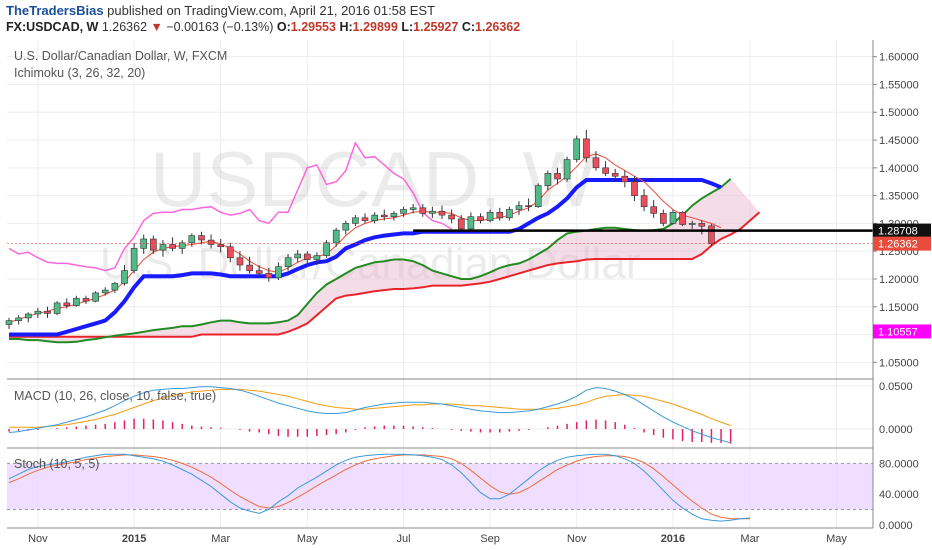  Describe the element at coordinates (896, 526) in the screenshot. I see `stoch-tick-label: 0.0000` at that location.